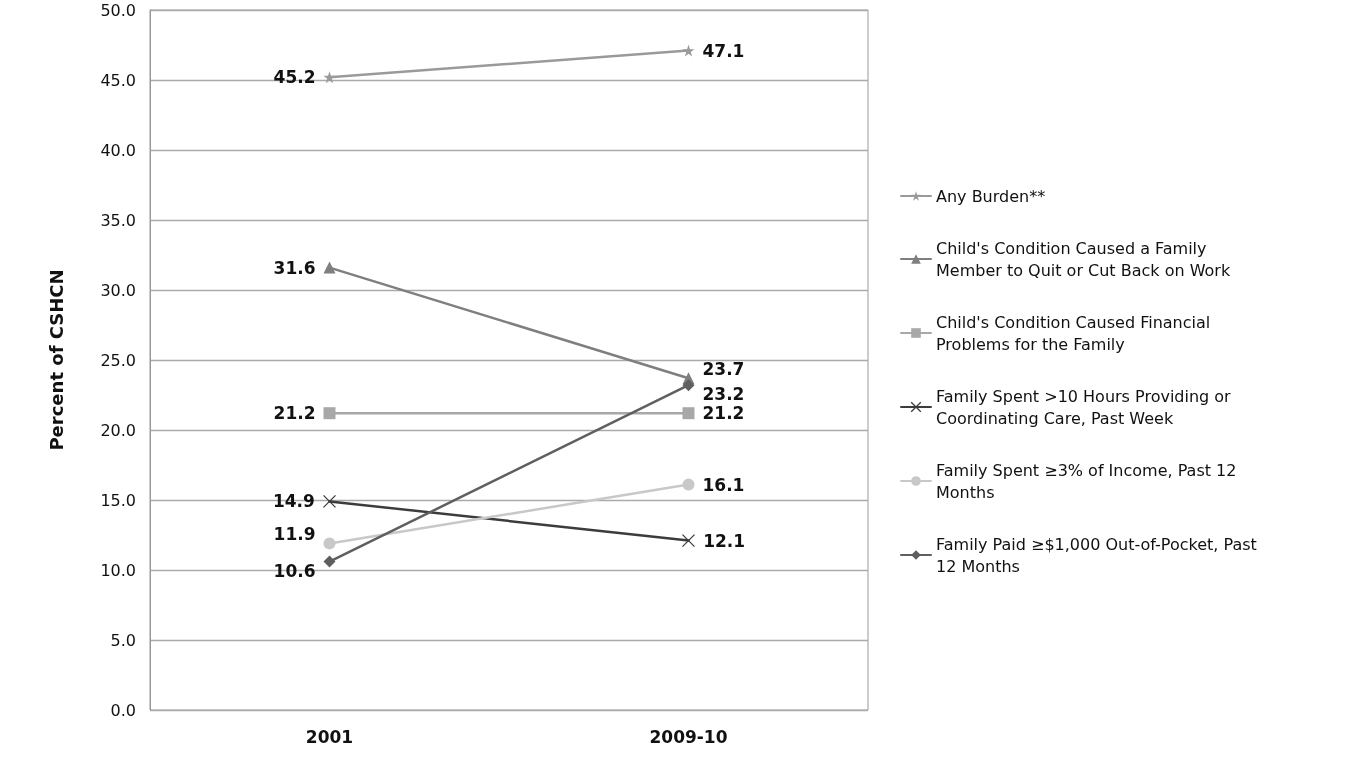 The height and width of the screenshot is (762, 1363). What do you see at coordinates (118, 360) in the screenshot?
I see `y-tick-label: 25.0` at bounding box center [118, 360].